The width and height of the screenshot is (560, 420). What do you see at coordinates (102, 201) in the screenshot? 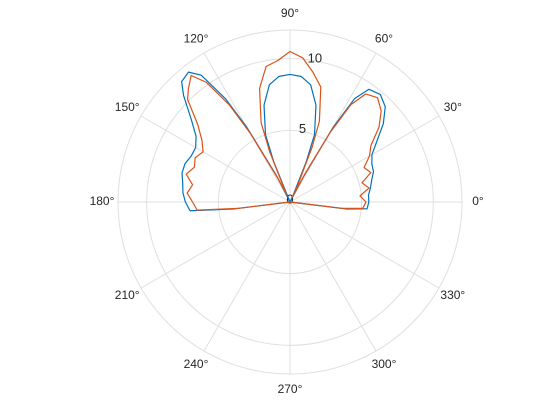
I see `theta-tick-label: 180°` at bounding box center [102, 201].